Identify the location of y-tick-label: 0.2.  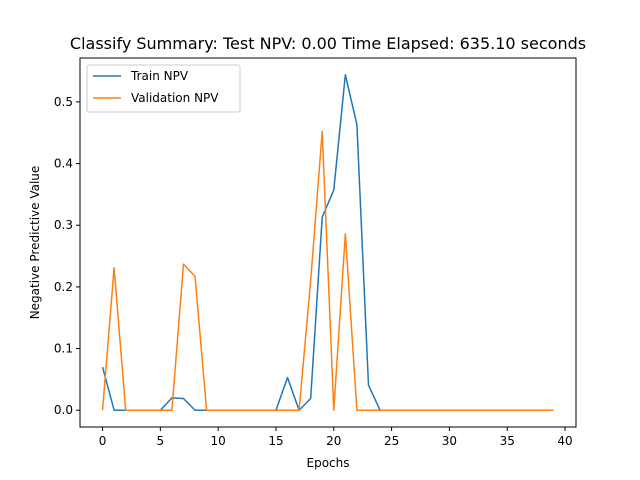
(63, 287).